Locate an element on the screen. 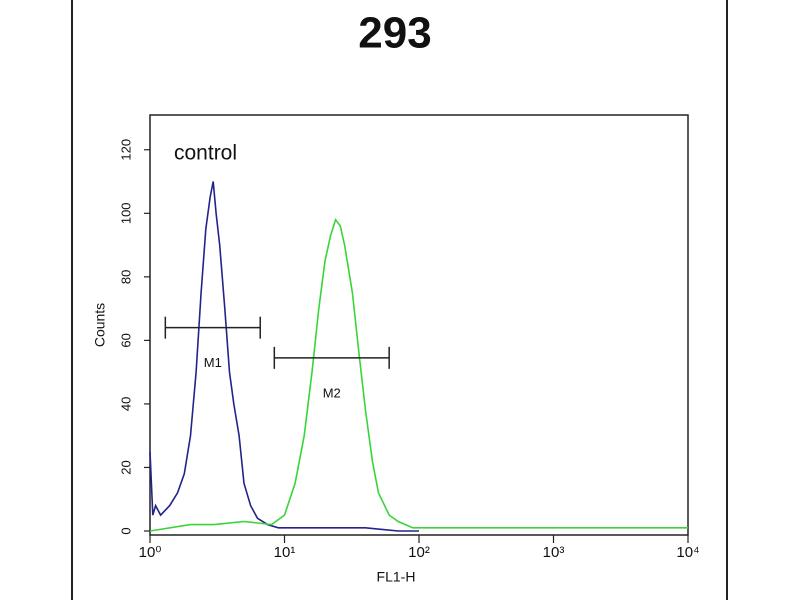 This screenshot has height=600, width=800. x-tick-label: 10² is located at coordinates (419, 552).